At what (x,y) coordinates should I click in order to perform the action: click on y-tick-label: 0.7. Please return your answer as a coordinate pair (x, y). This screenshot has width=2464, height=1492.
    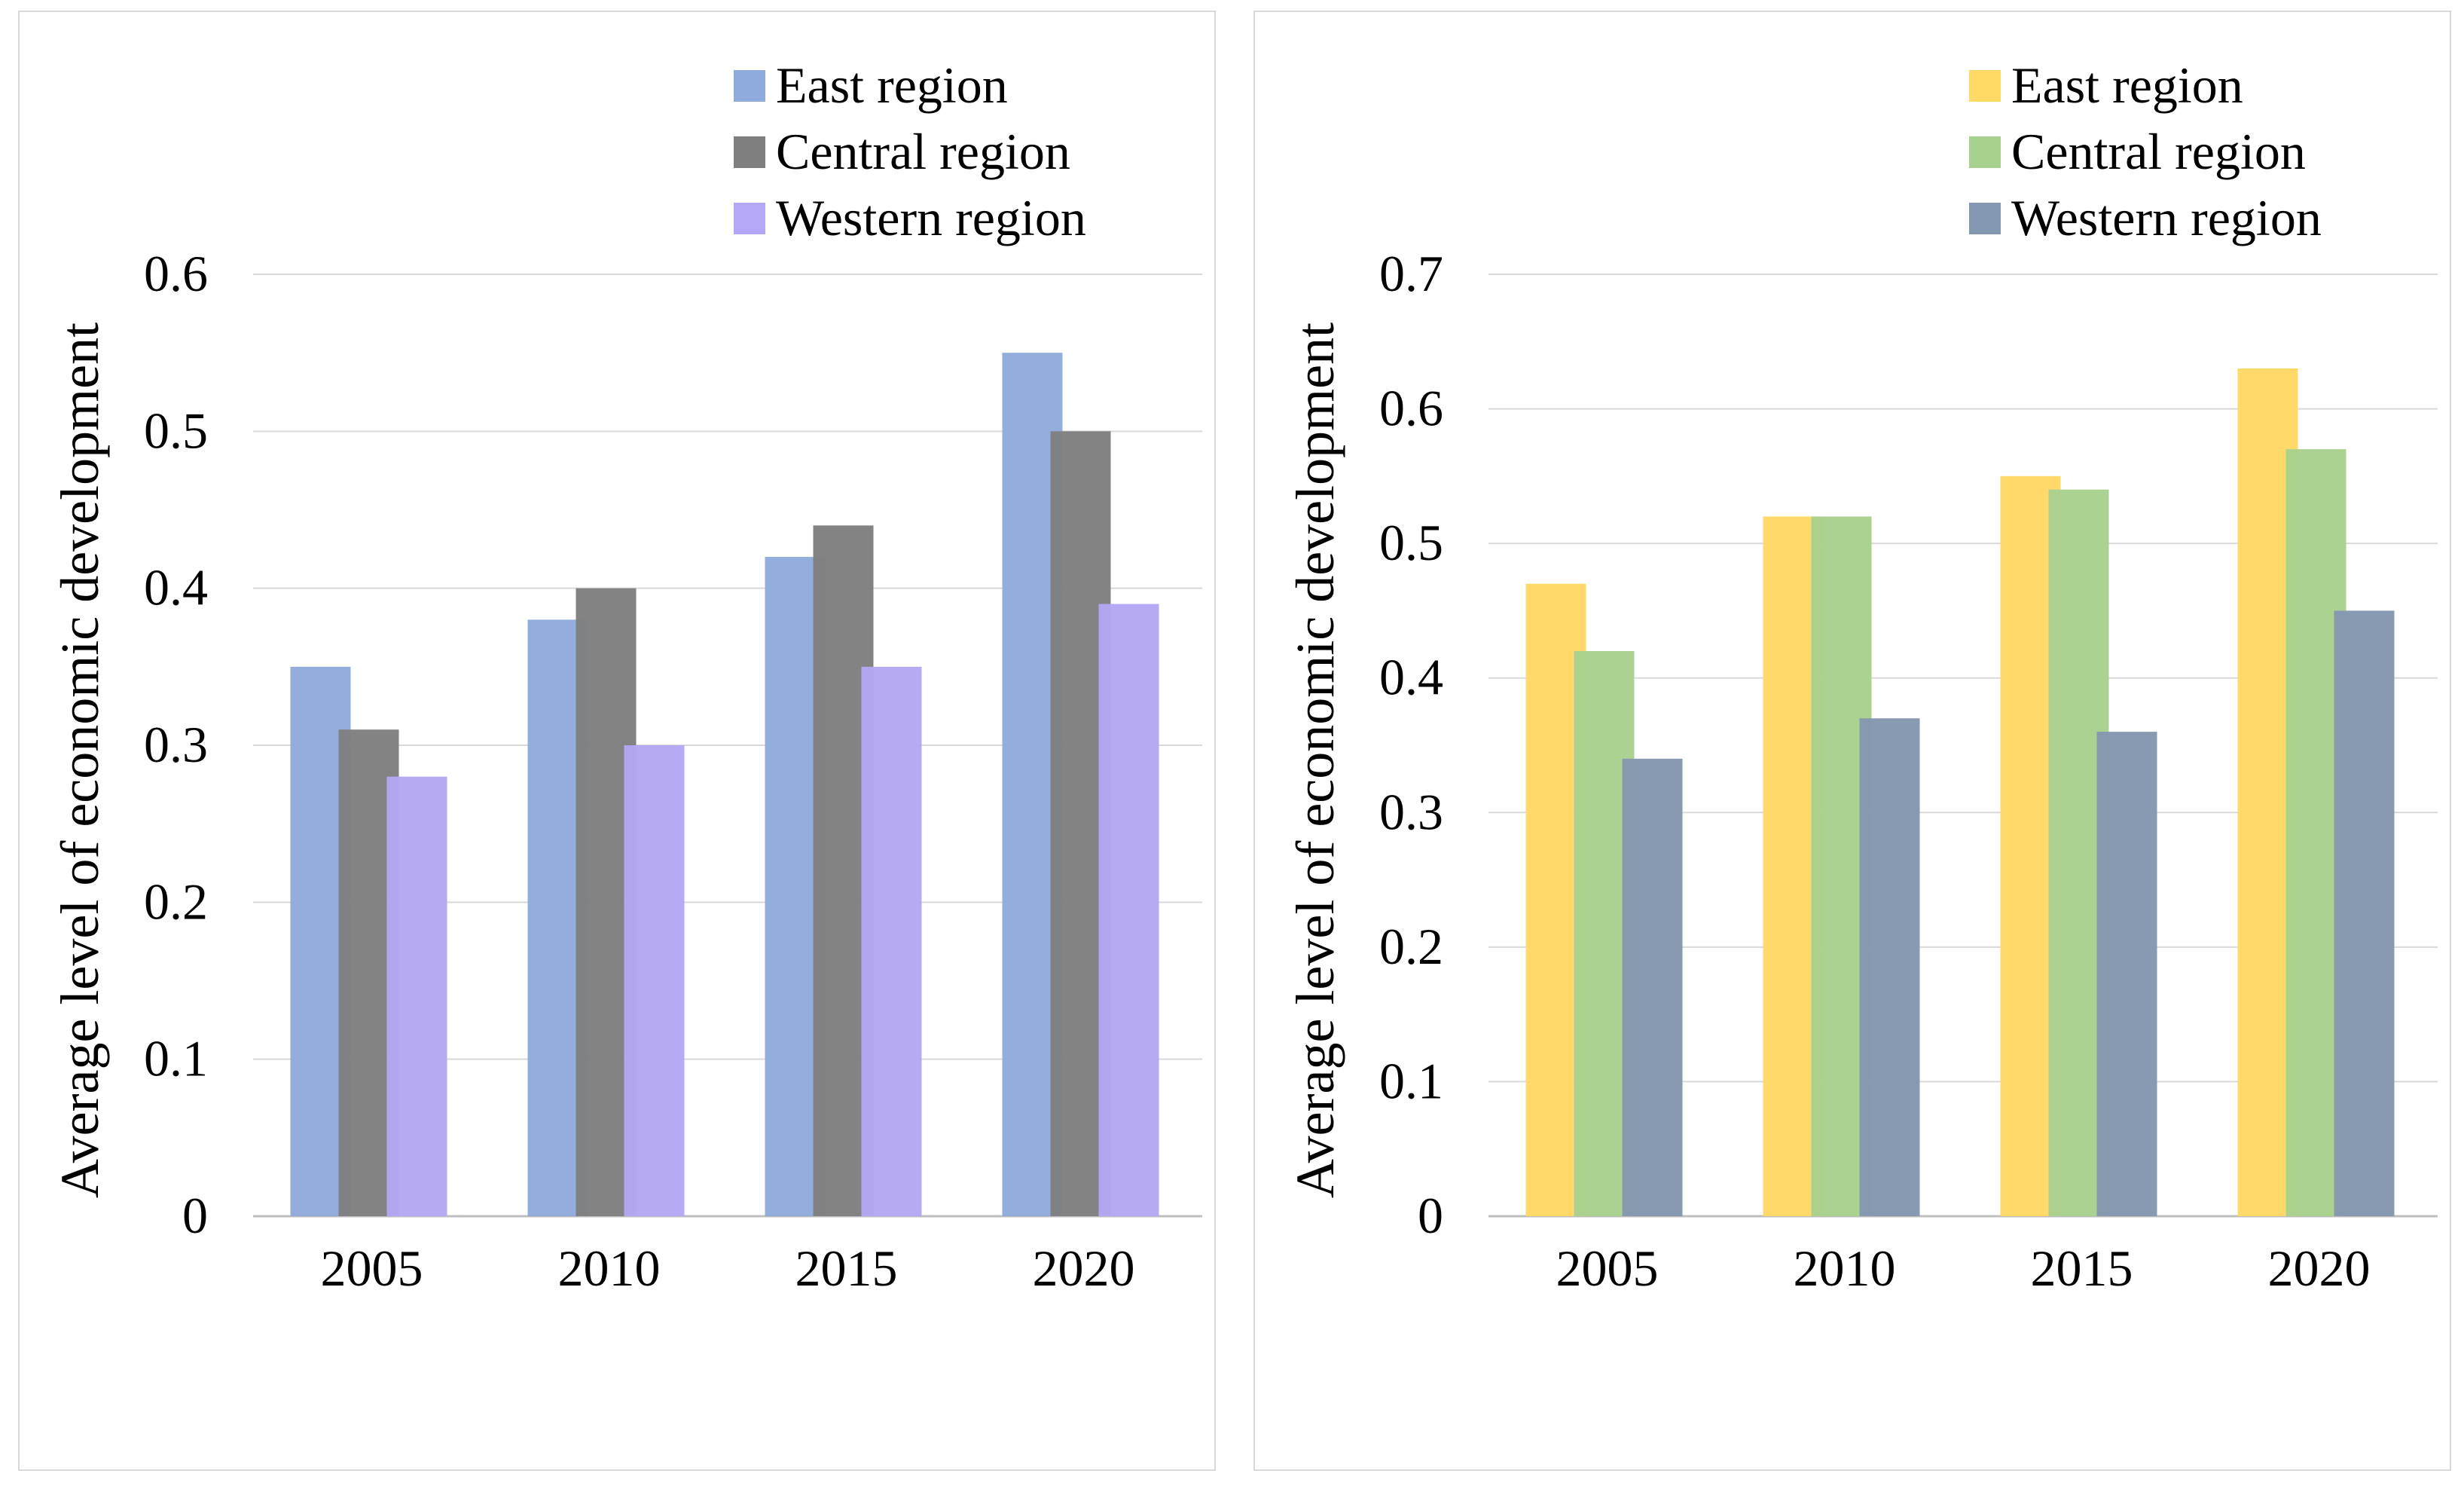
    Looking at the image, I should click on (1411, 273).